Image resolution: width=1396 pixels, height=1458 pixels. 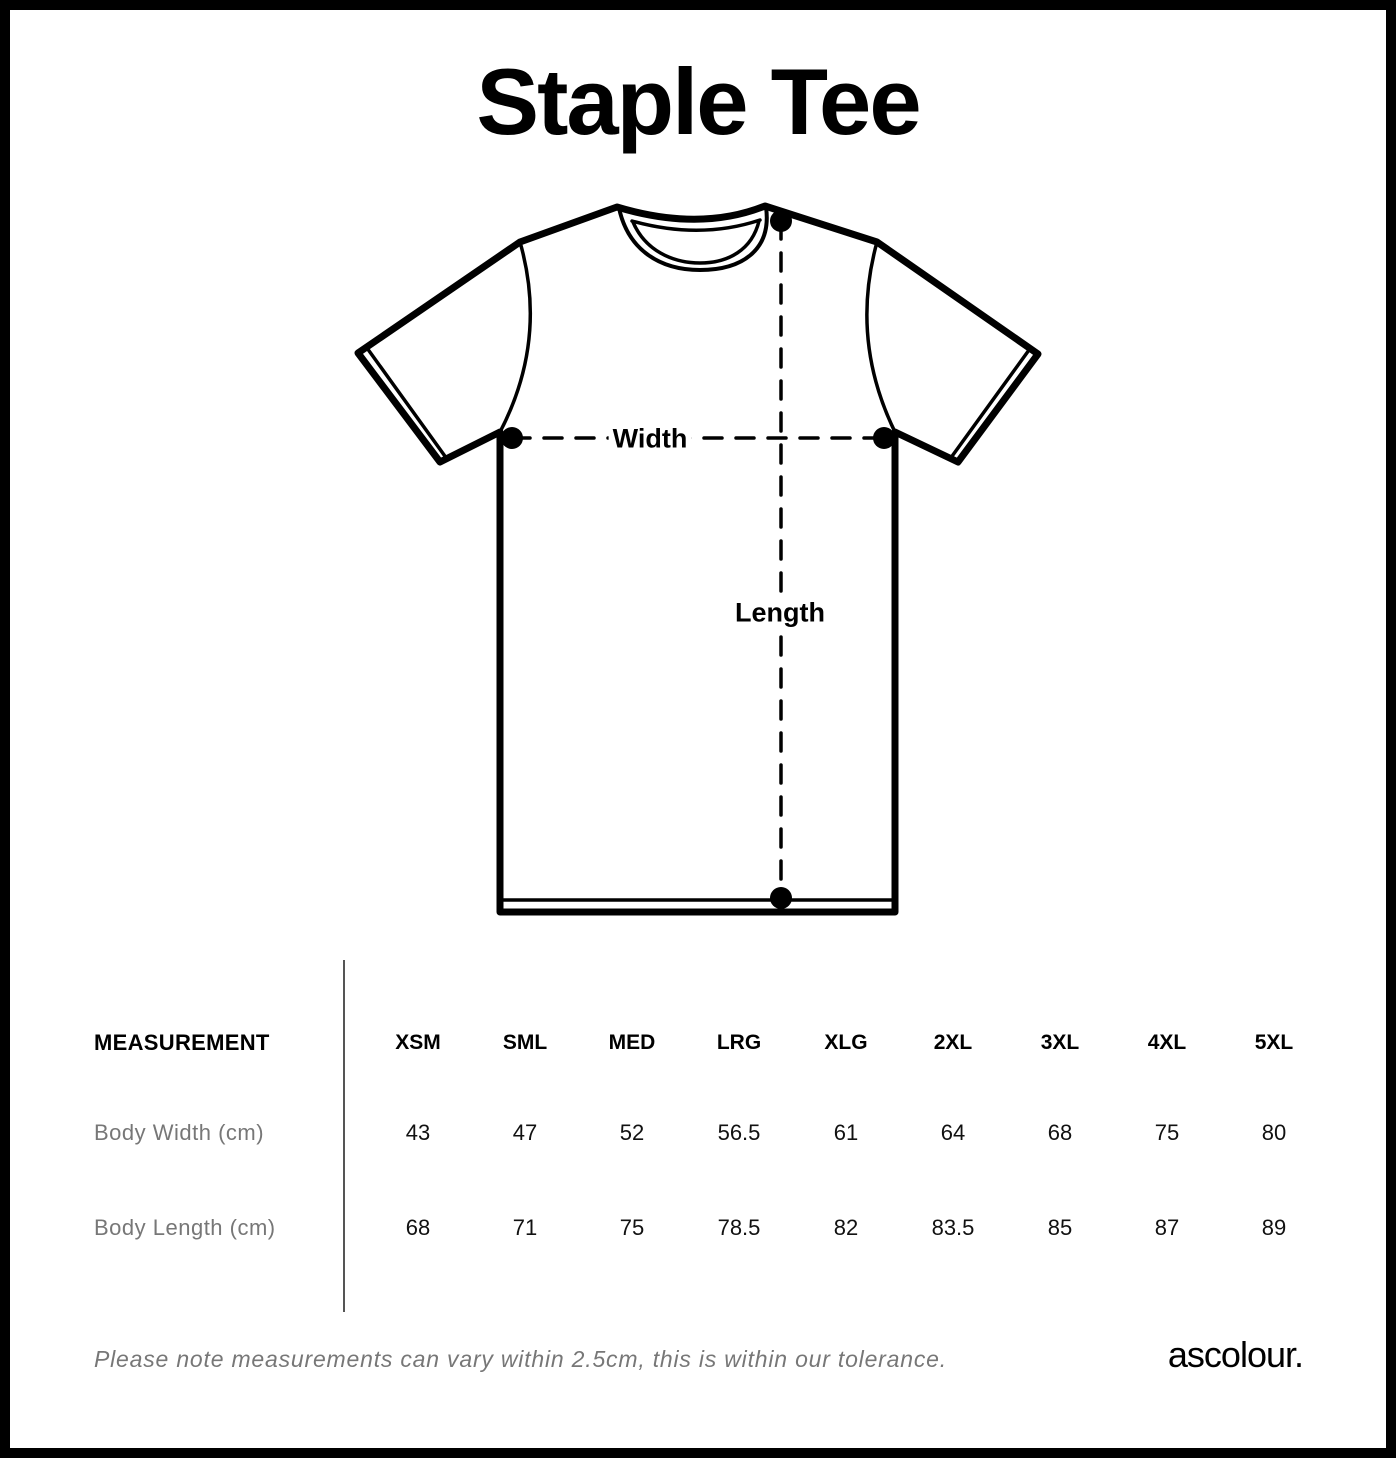 I want to click on page-title: Staple Tee, so click(x=698, y=101).